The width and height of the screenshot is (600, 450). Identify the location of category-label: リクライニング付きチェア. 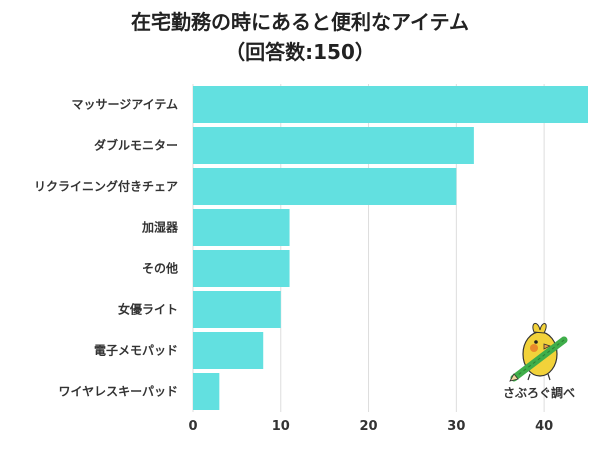
(106, 186).